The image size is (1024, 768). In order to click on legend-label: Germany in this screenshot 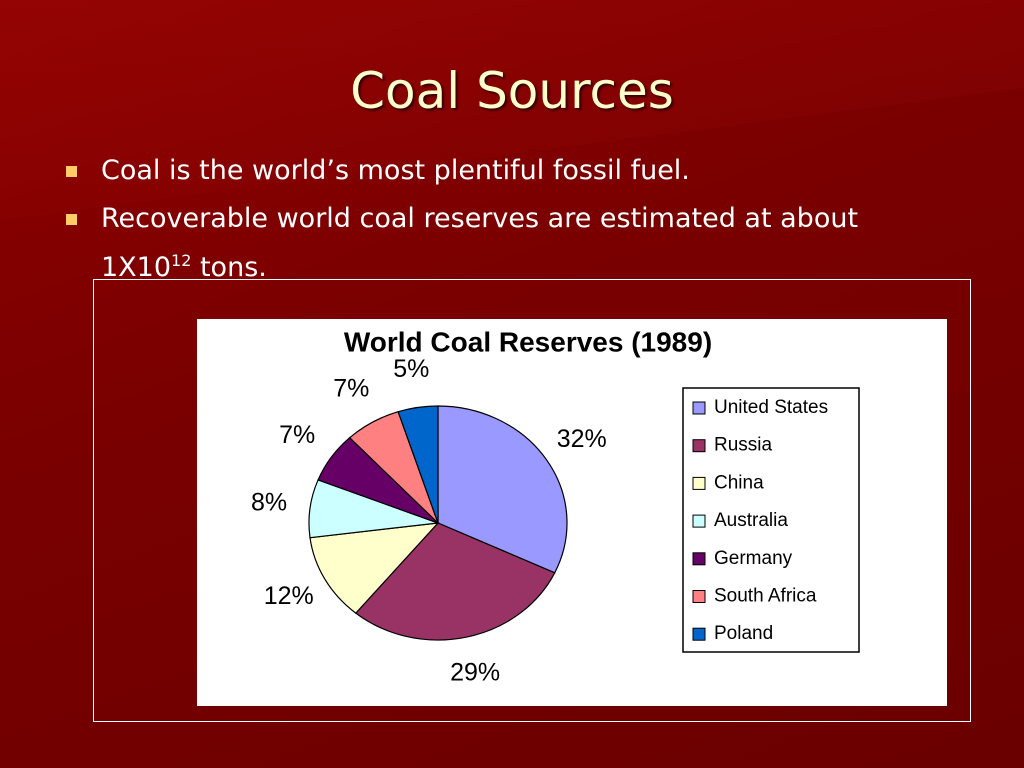, I will do `click(753, 558)`.